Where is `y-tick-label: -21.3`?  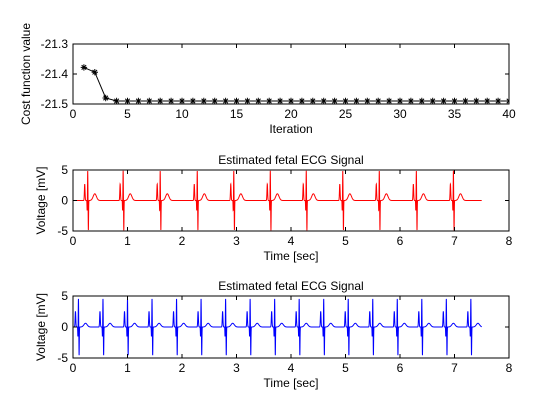 y-tick-label: -21.3 is located at coordinates (55, 44).